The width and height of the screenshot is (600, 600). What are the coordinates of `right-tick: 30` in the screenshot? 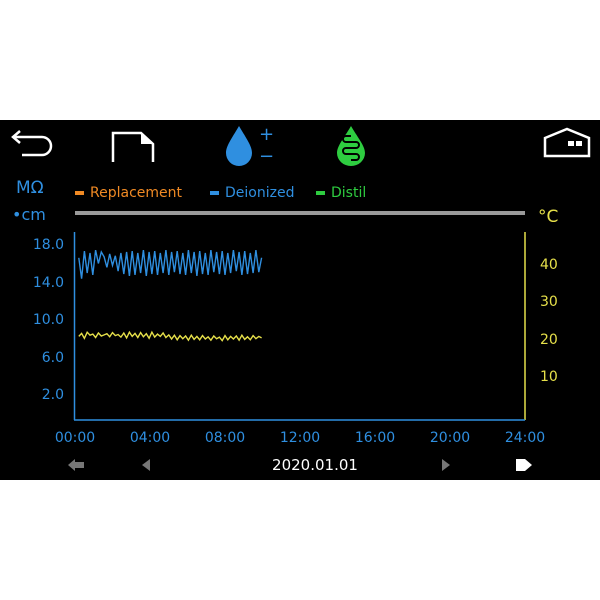 It's located at (549, 302).